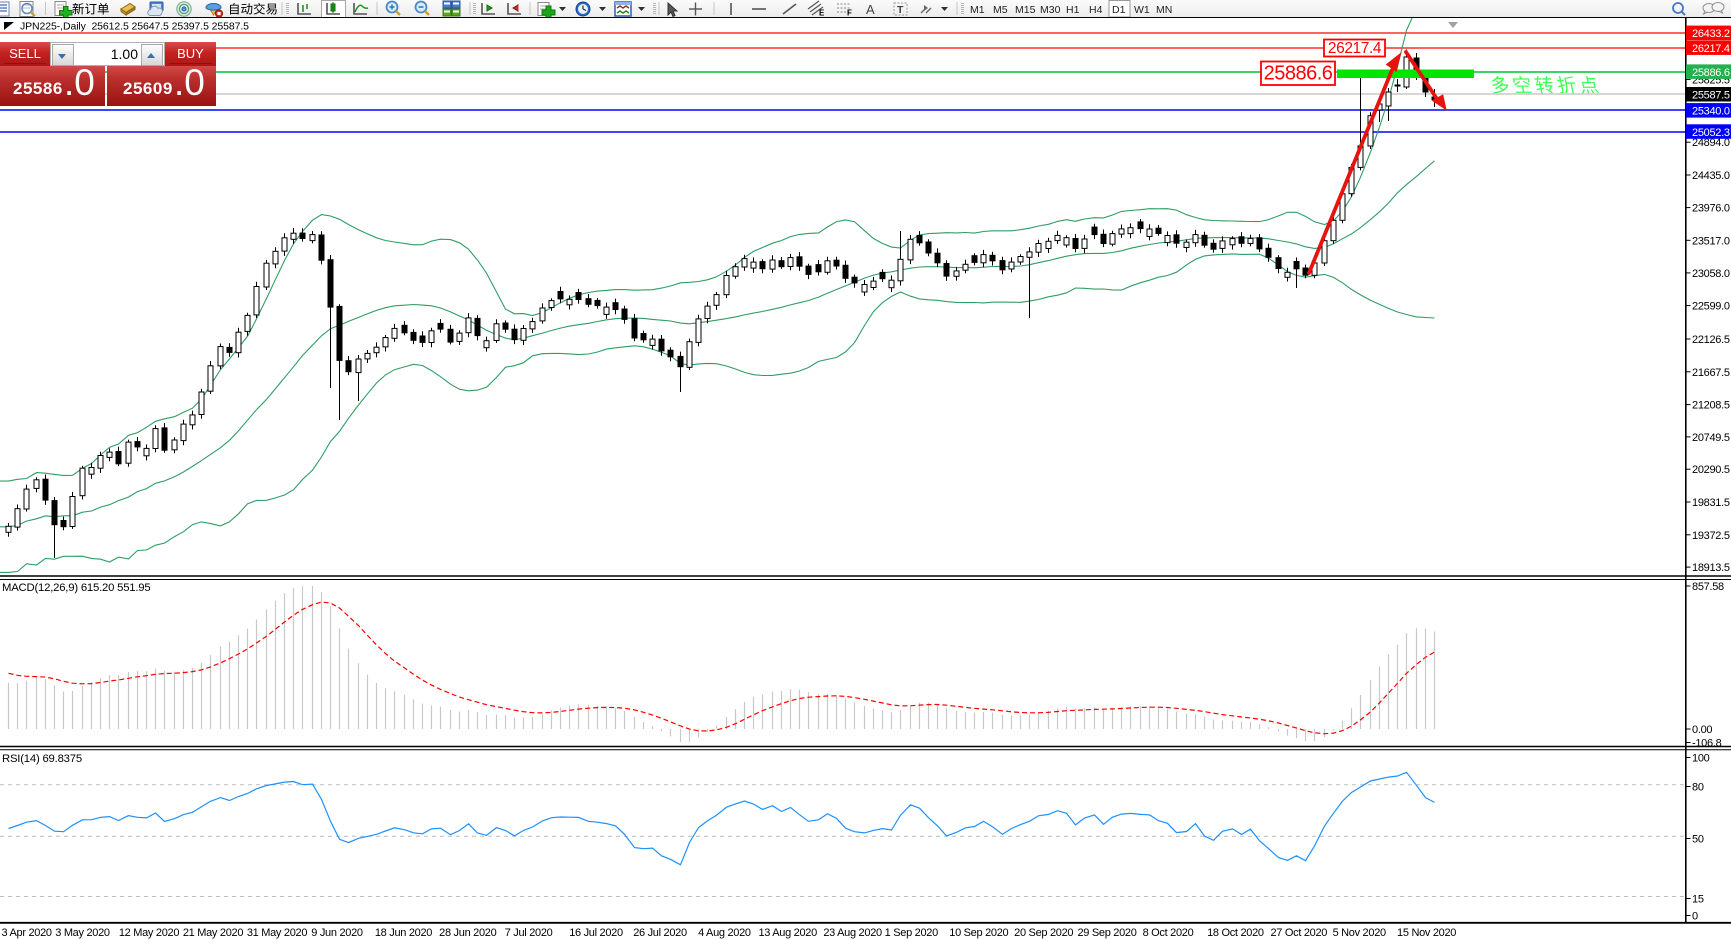 This screenshot has width=1731, height=940. What do you see at coordinates (1698, 788) in the screenshot?
I see `svg-text: 80` at bounding box center [1698, 788].